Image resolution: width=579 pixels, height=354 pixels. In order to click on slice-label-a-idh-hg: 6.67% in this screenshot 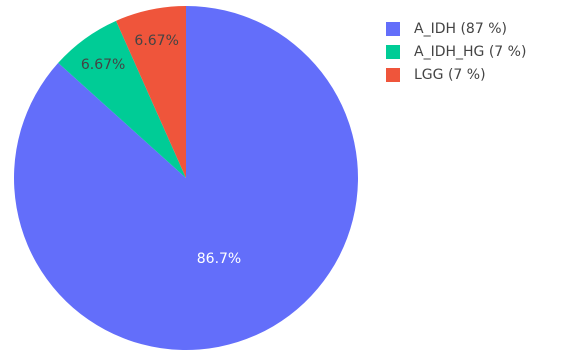, I will do `click(103, 65)`.